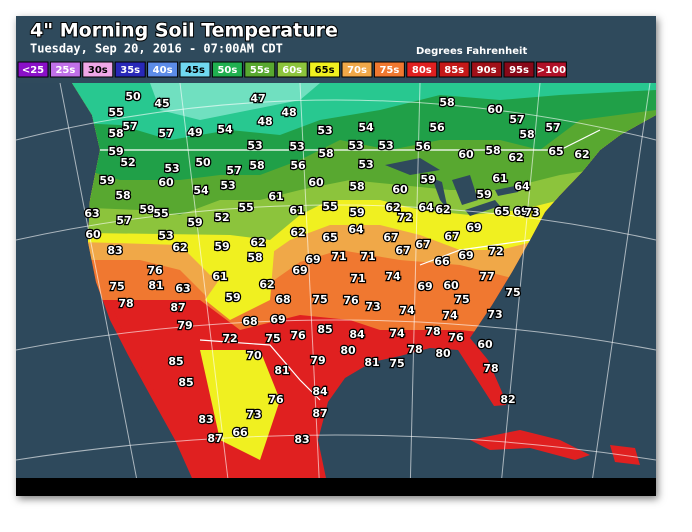 The width and height of the screenshot is (692, 532). What do you see at coordinates (156, 49) in the screenshot?
I see `subtitle: Tuesday, Sep 20, 2016 - 07:00AM CDT` at bounding box center [156, 49].